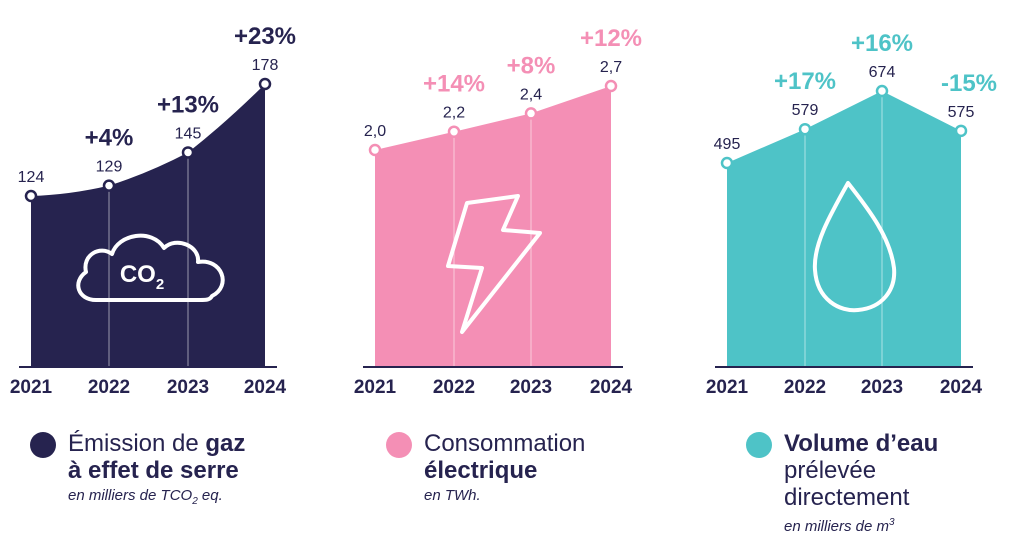  What do you see at coordinates (531, 65) in the screenshot?
I see `change-label-electricity-2023: +8%` at bounding box center [531, 65].